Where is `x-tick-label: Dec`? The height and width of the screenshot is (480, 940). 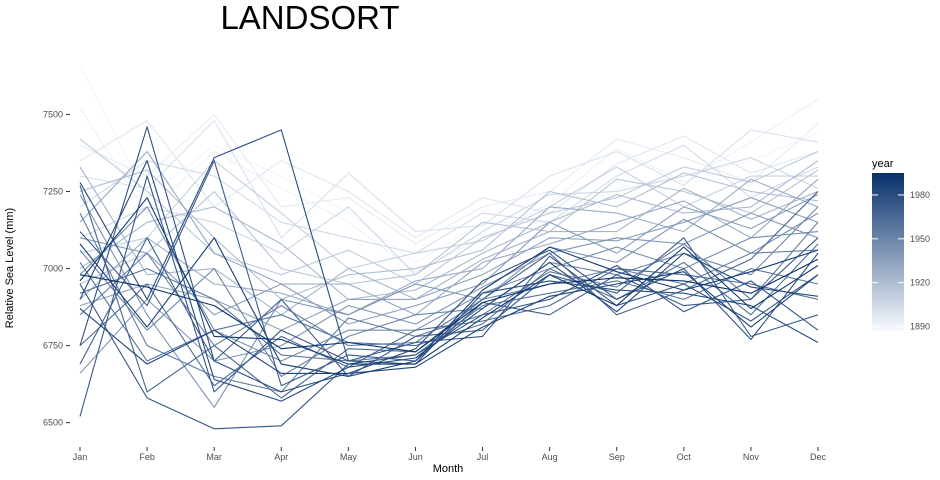
x-tick-label: Dec is located at coordinates (818, 457).